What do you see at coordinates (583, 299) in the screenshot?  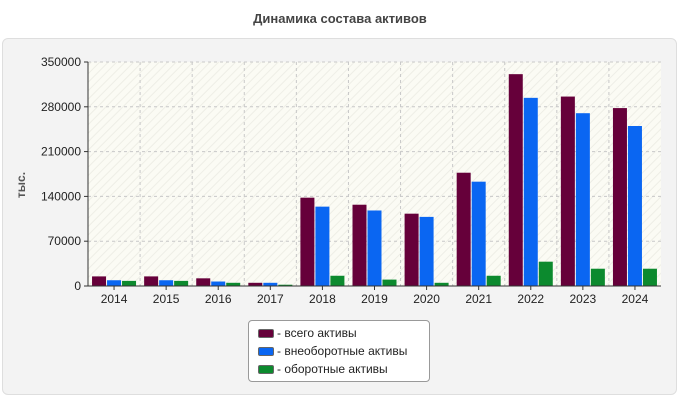 I see `x-tick-label: 2023` at bounding box center [583, 299].